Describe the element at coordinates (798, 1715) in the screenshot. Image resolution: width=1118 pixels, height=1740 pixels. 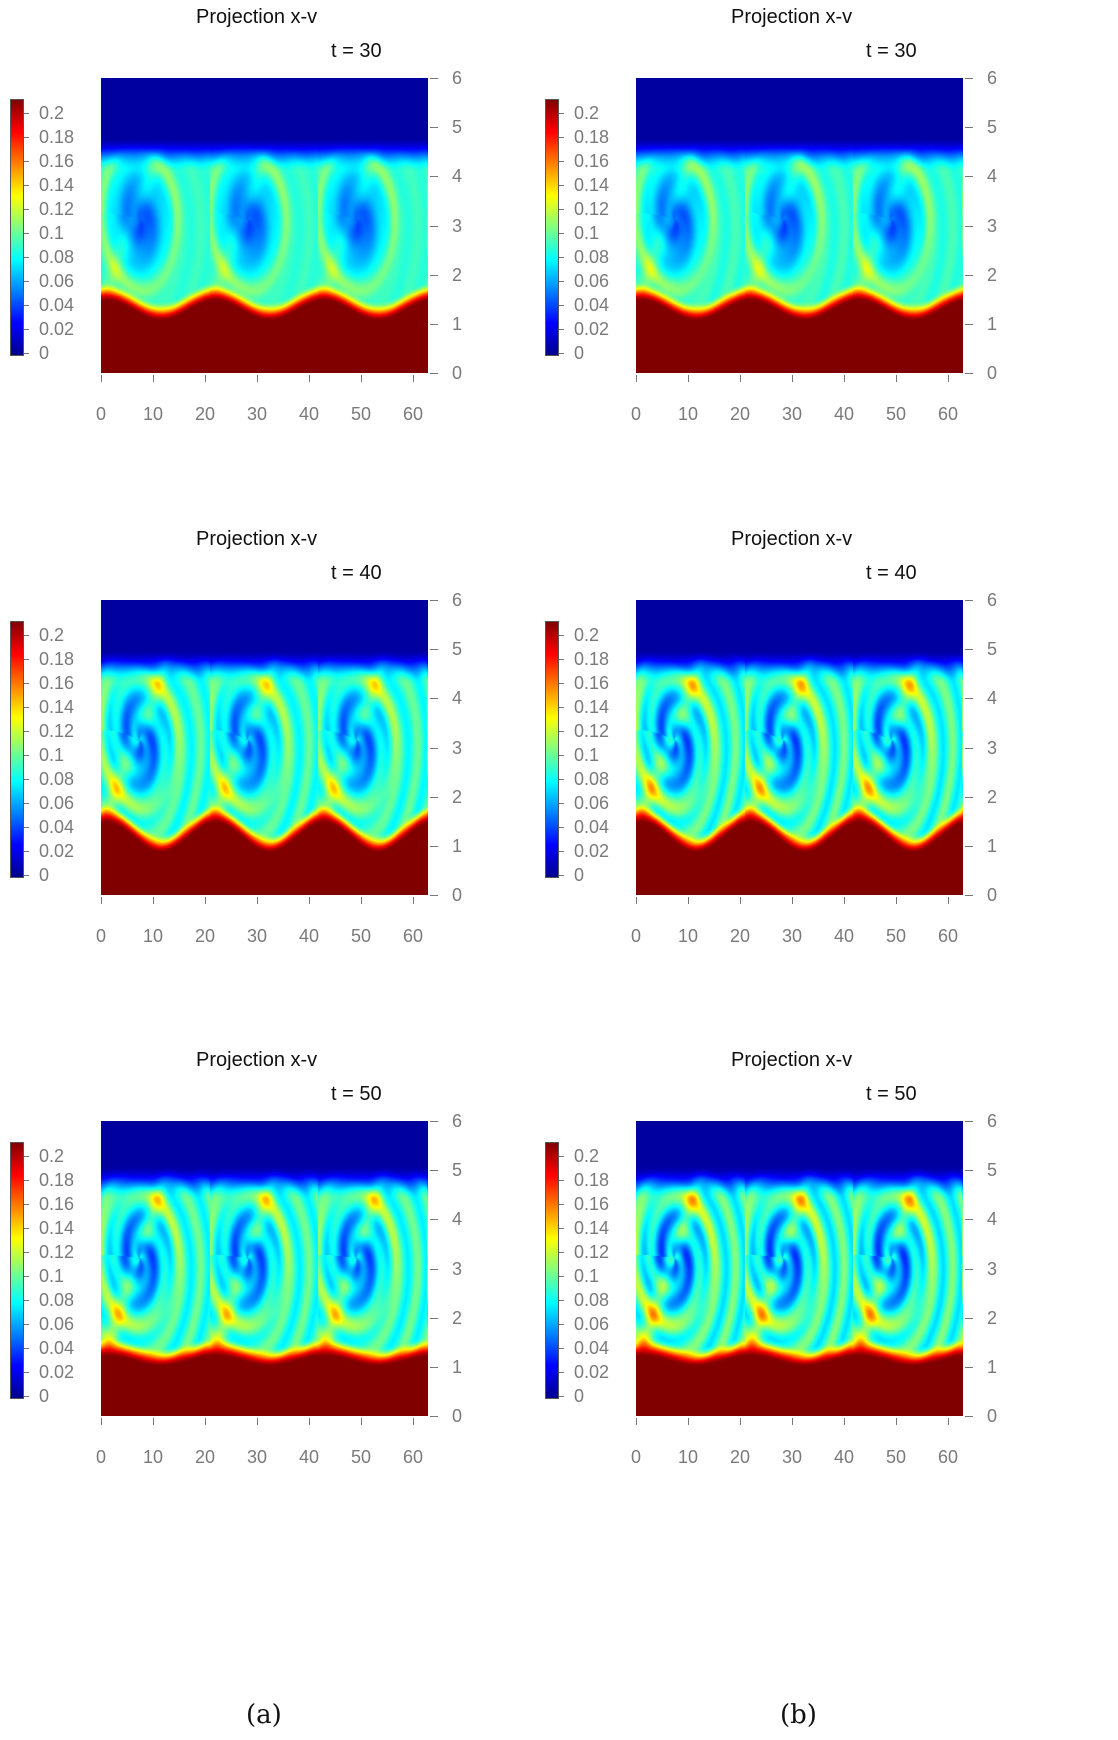
I see `caption-b: (b)` at that location.